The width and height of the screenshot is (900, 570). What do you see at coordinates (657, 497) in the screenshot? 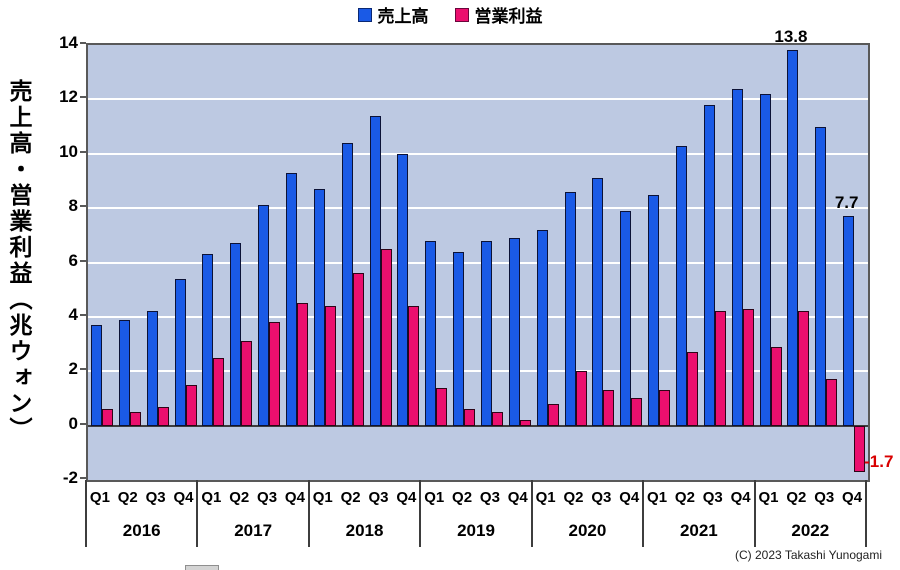
I see `x-tick-2021-Q1: Q1` at bounding box center [657, 497].